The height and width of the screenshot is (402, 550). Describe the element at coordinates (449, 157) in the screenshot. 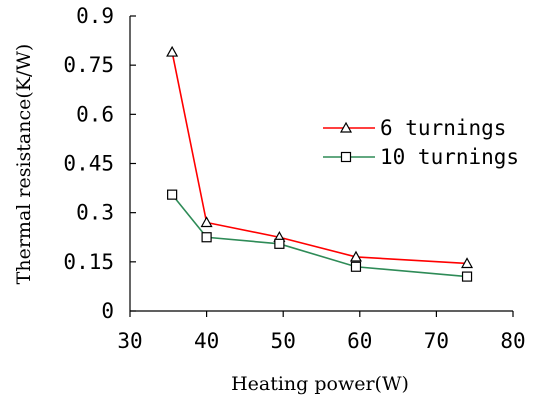

I see `legend-label: 10 turnings` at that location.